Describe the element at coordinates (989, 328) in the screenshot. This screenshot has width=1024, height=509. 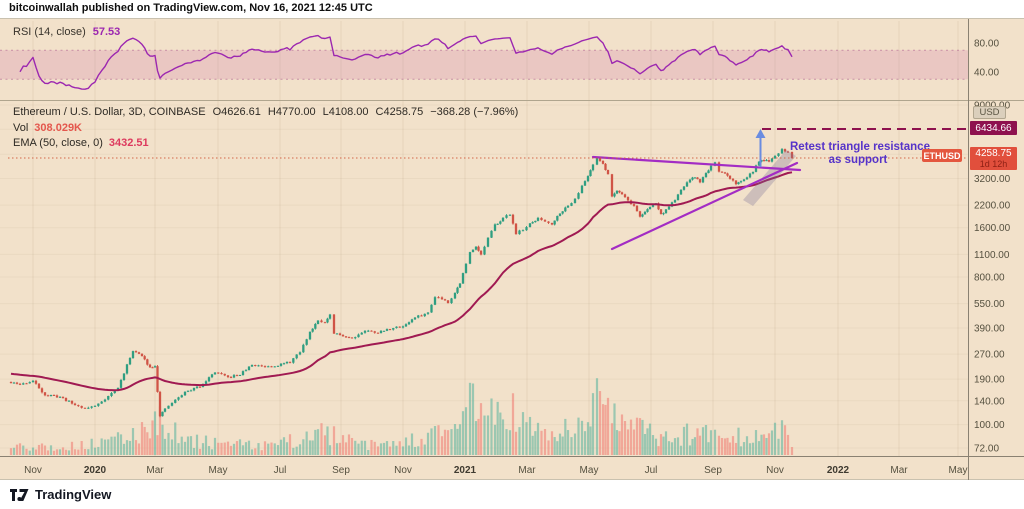
I see `svg-text: 390.00` at that location.